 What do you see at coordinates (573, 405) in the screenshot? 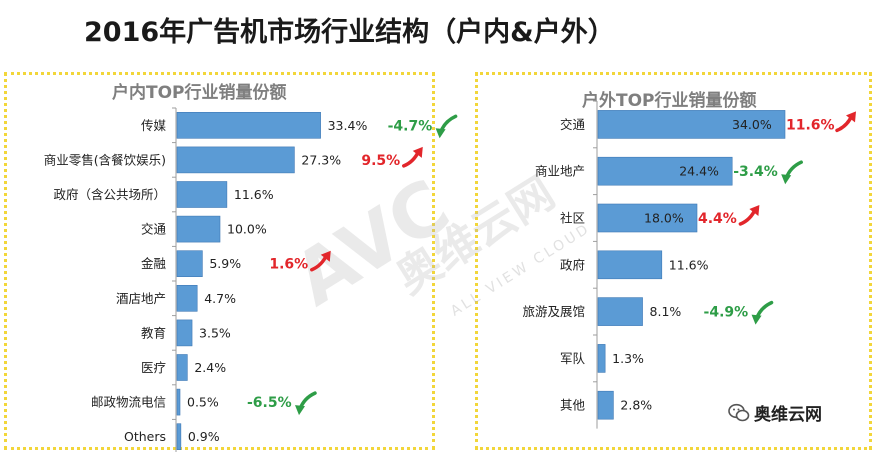
I see `outdoor-category-label: 其他` at bounding box center [573, 405].